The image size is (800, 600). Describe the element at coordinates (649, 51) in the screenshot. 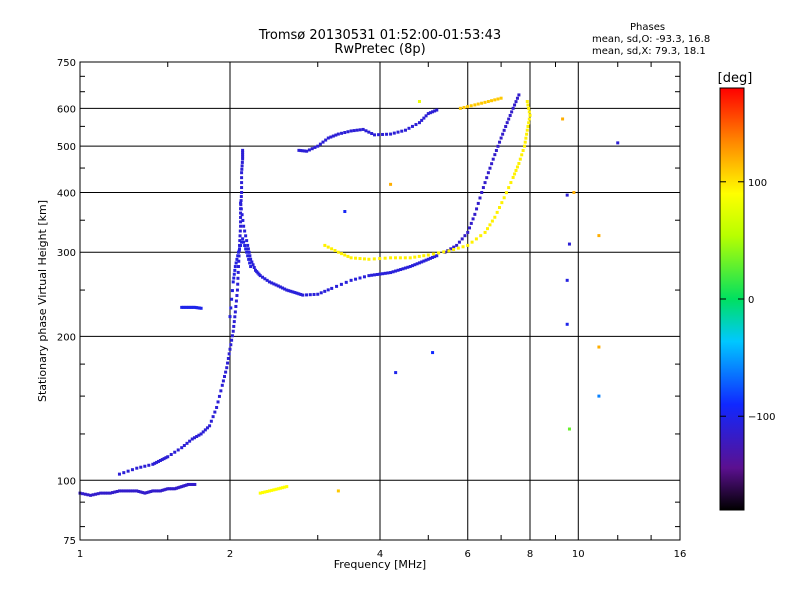

I see `phase-stats-x: mean, sd,X: 79.3, 18.1` at that location.